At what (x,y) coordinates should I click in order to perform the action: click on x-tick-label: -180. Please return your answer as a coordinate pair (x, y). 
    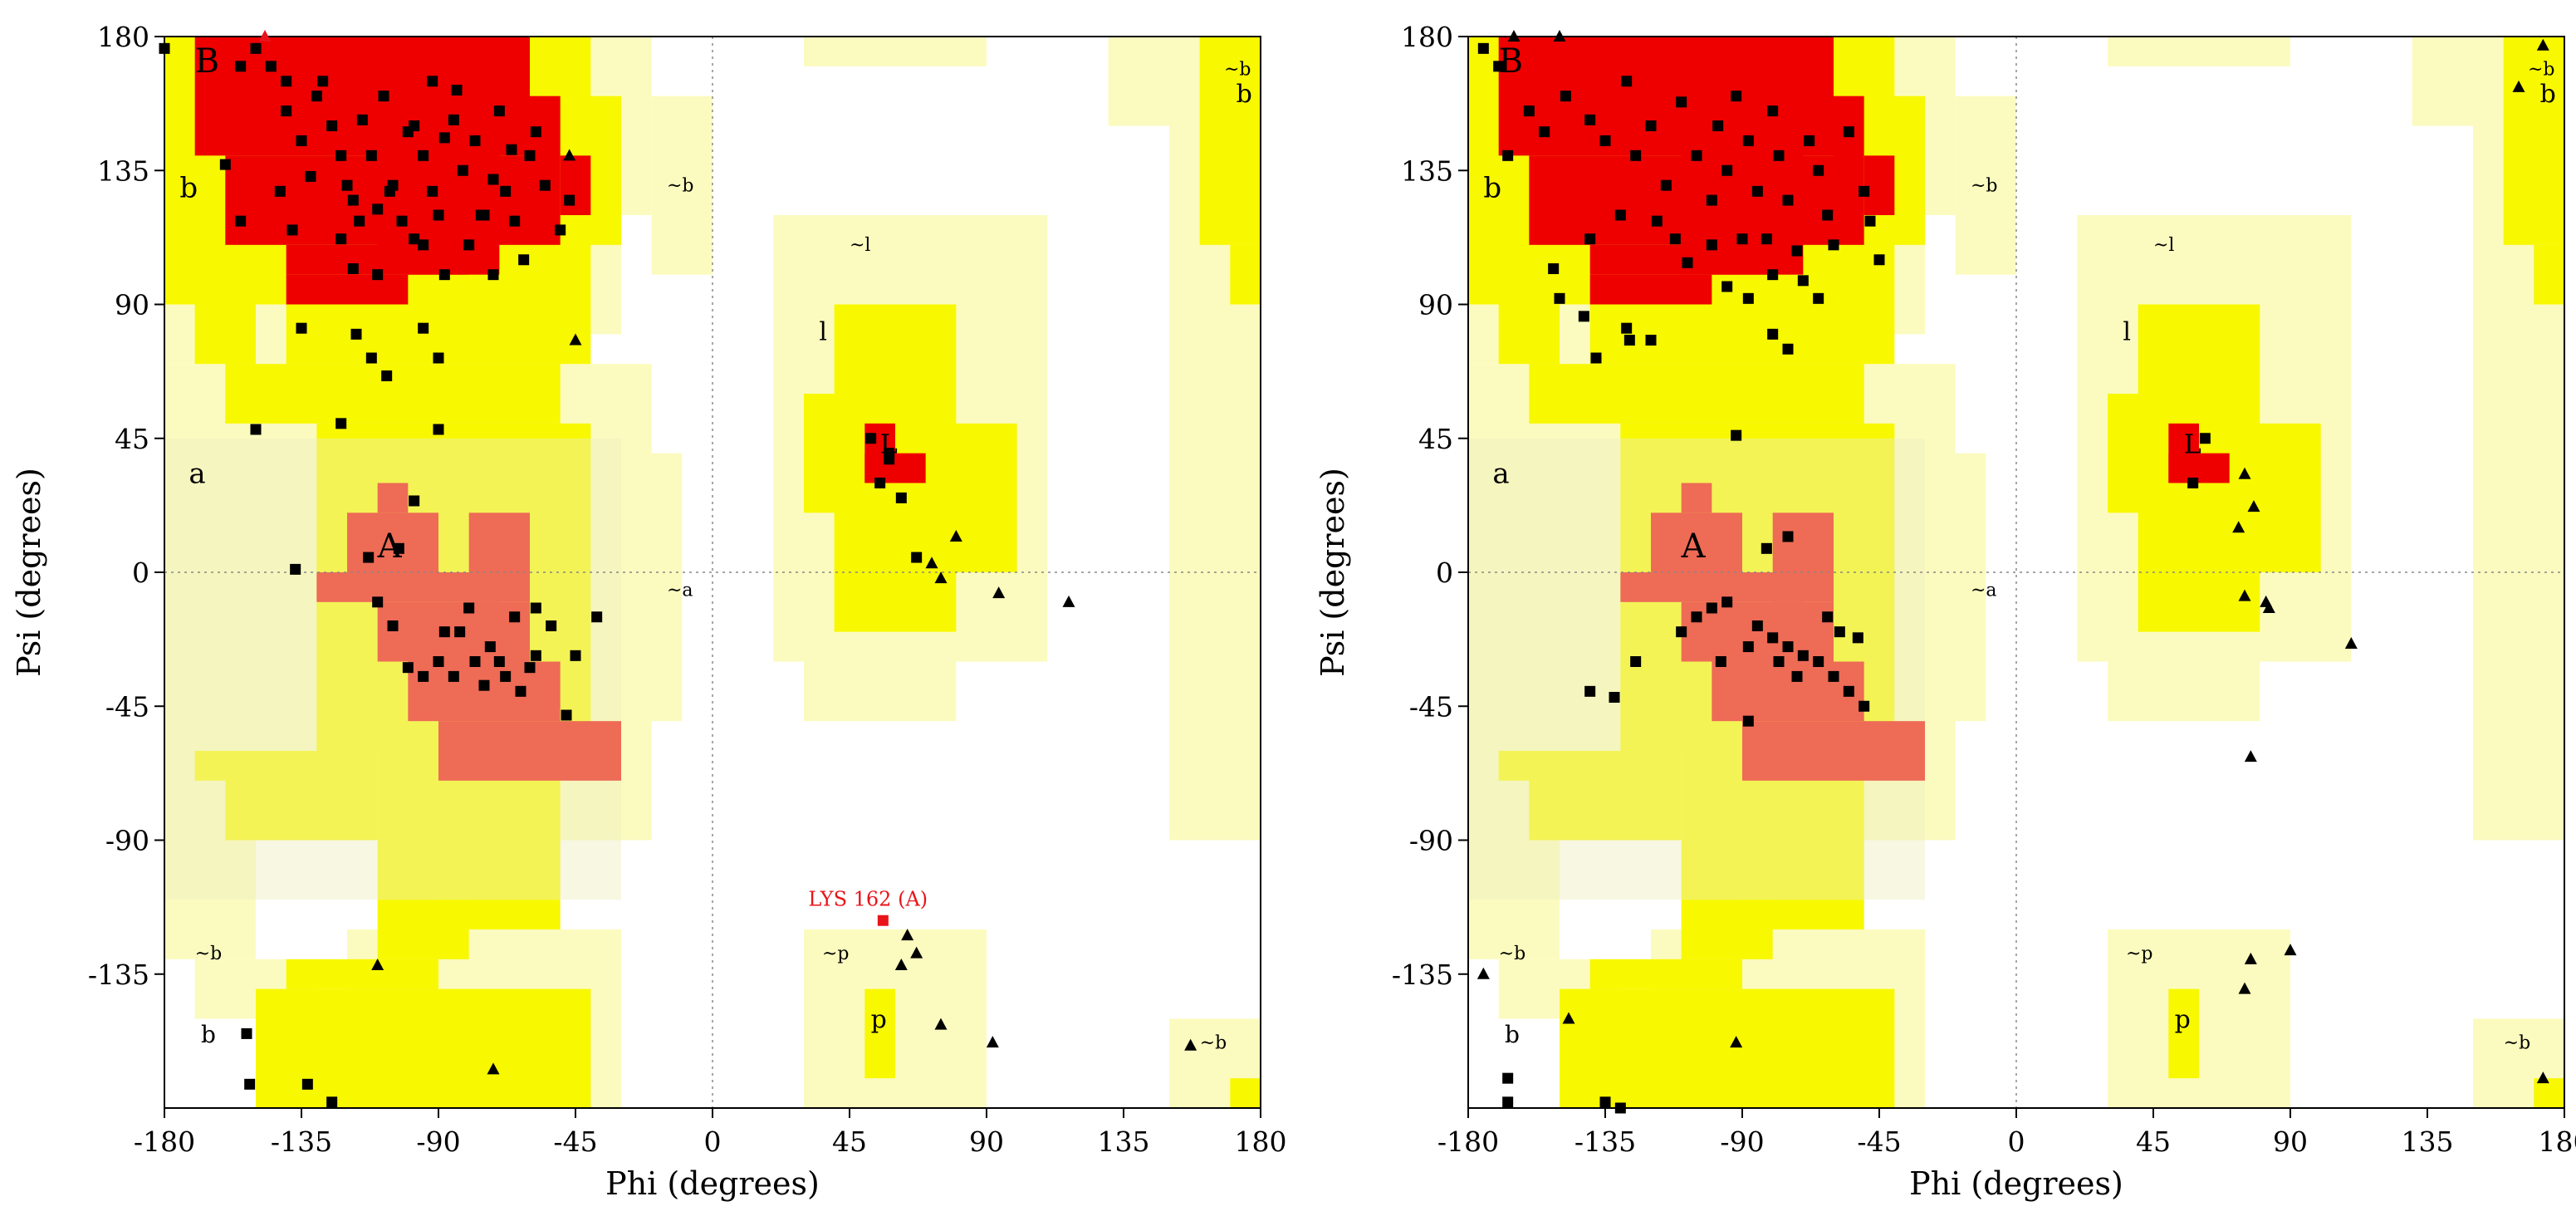
    Looking at the image, I should click on (1468, 1141).